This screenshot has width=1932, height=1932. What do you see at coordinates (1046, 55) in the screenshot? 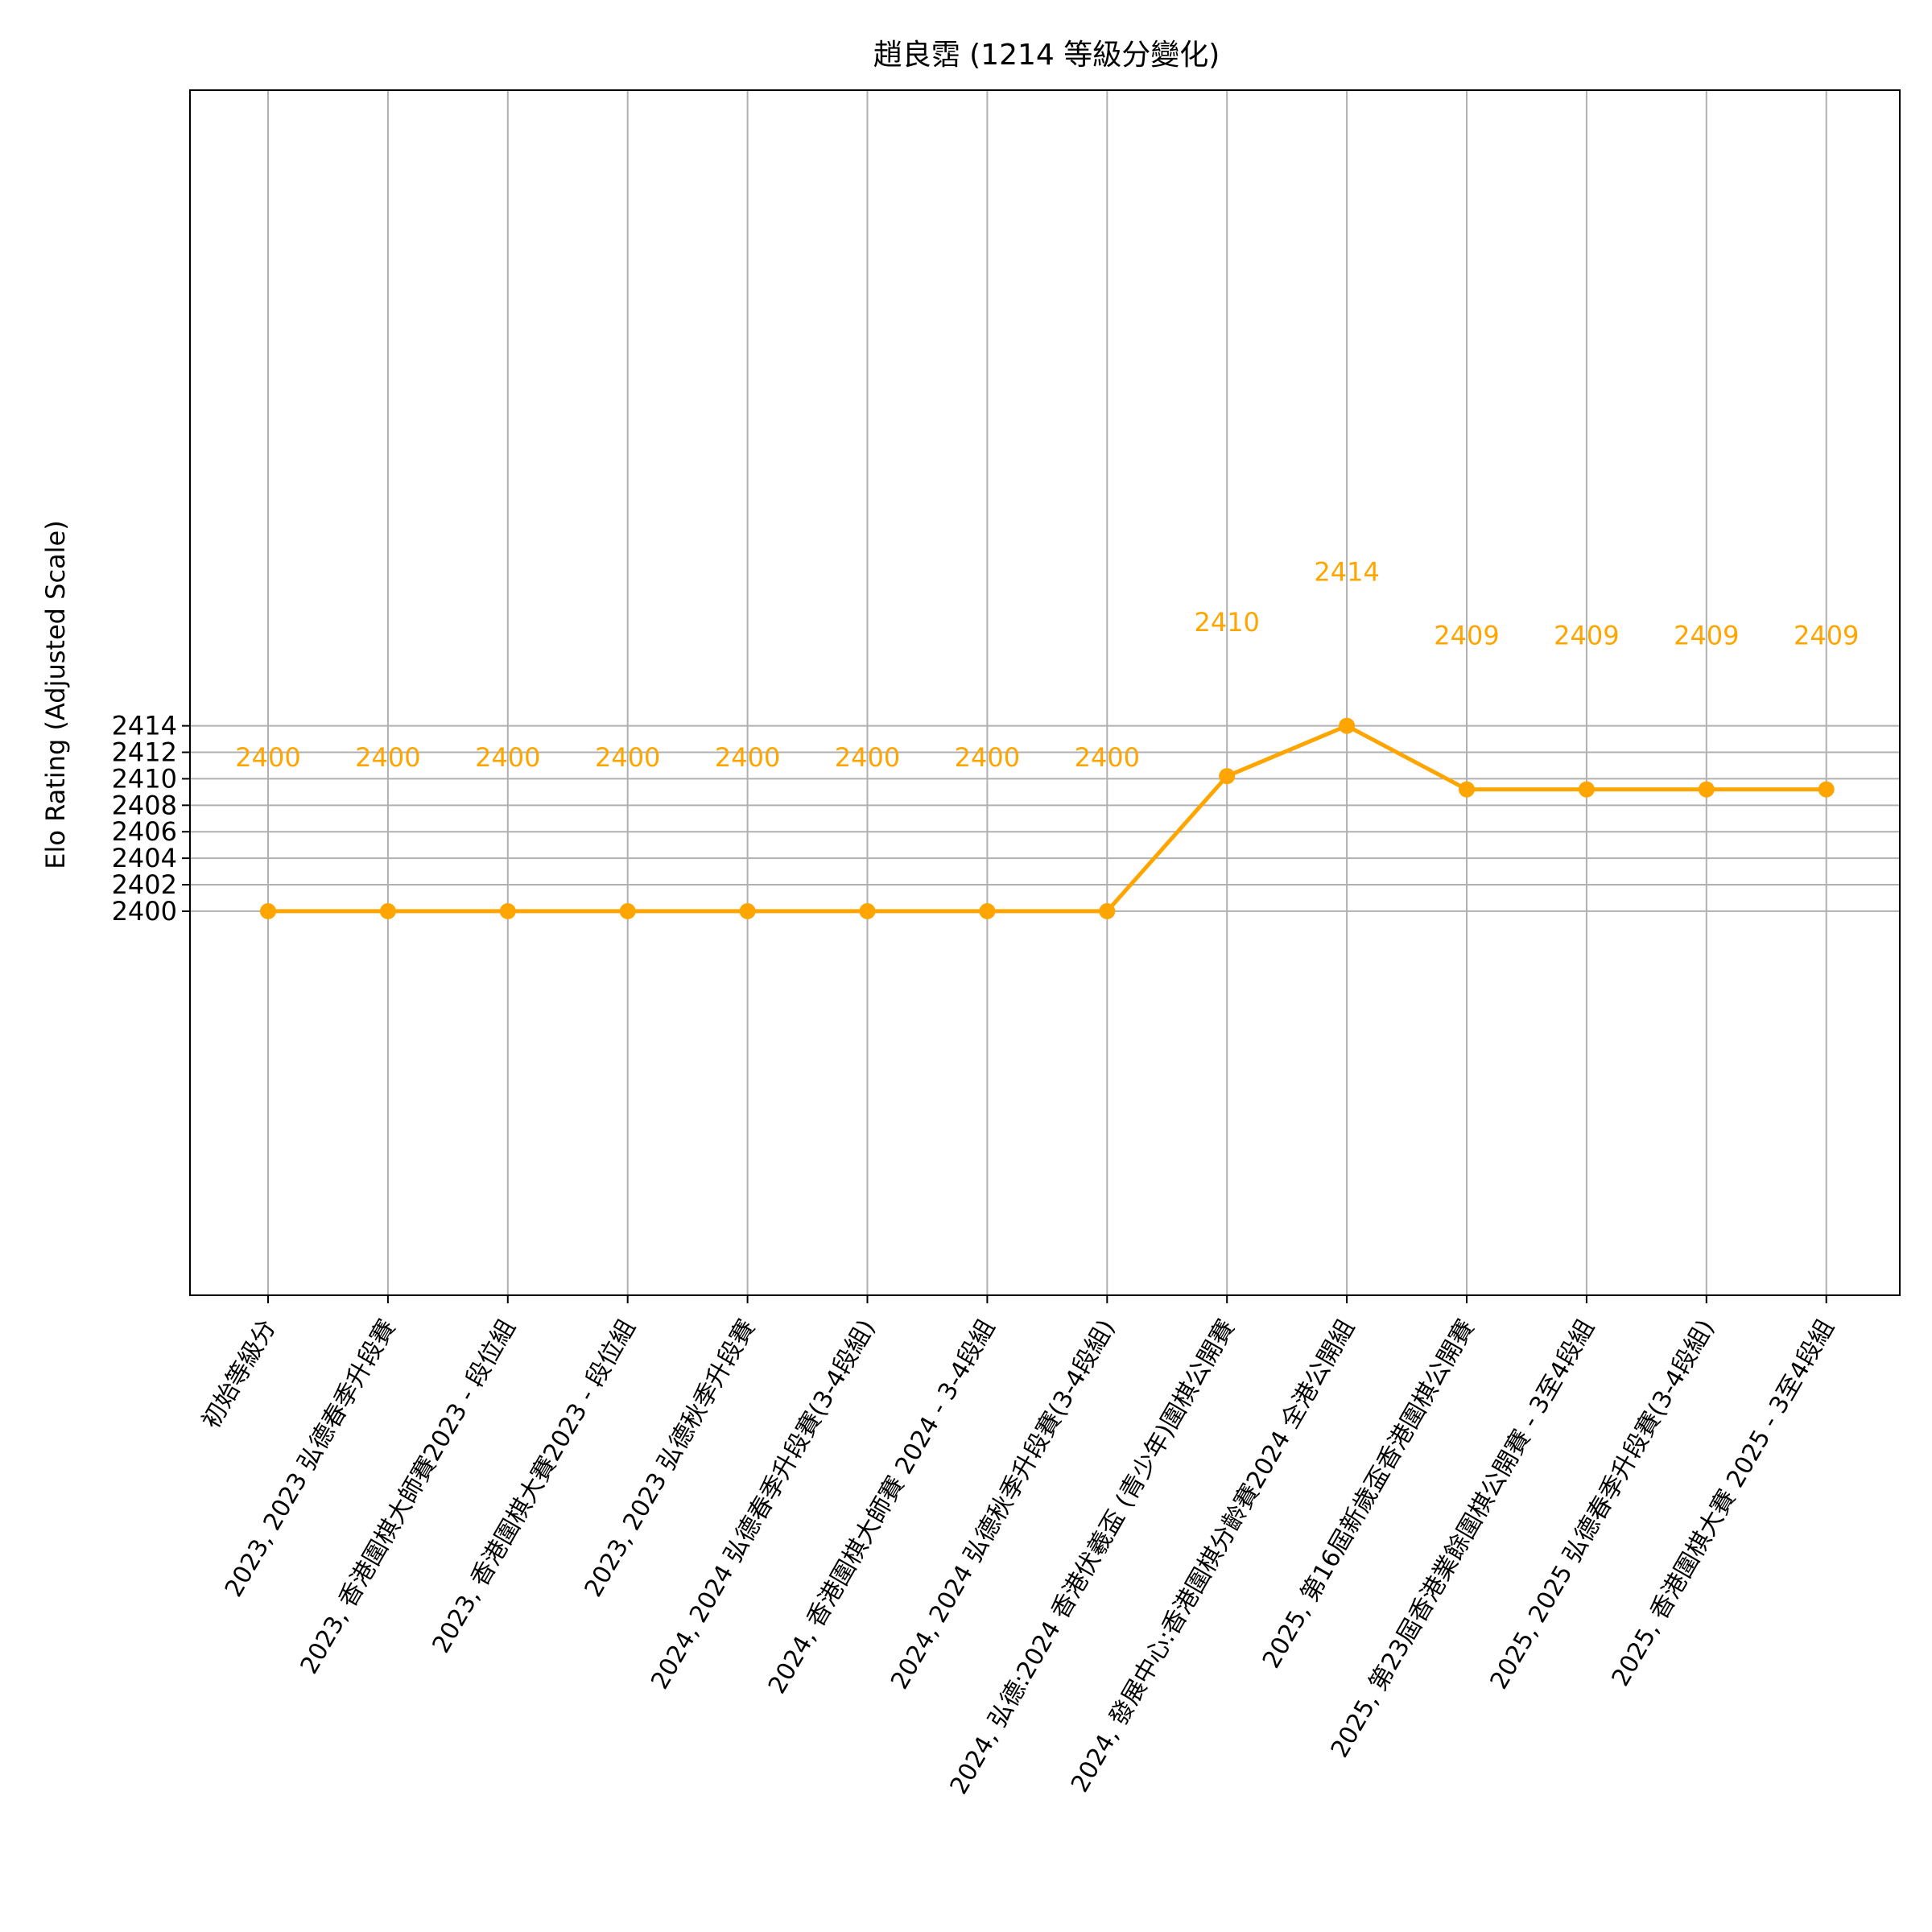
I see `chart-title: 趙良霑 (1214 等級分變化)` at bounding box center [1046, 55].